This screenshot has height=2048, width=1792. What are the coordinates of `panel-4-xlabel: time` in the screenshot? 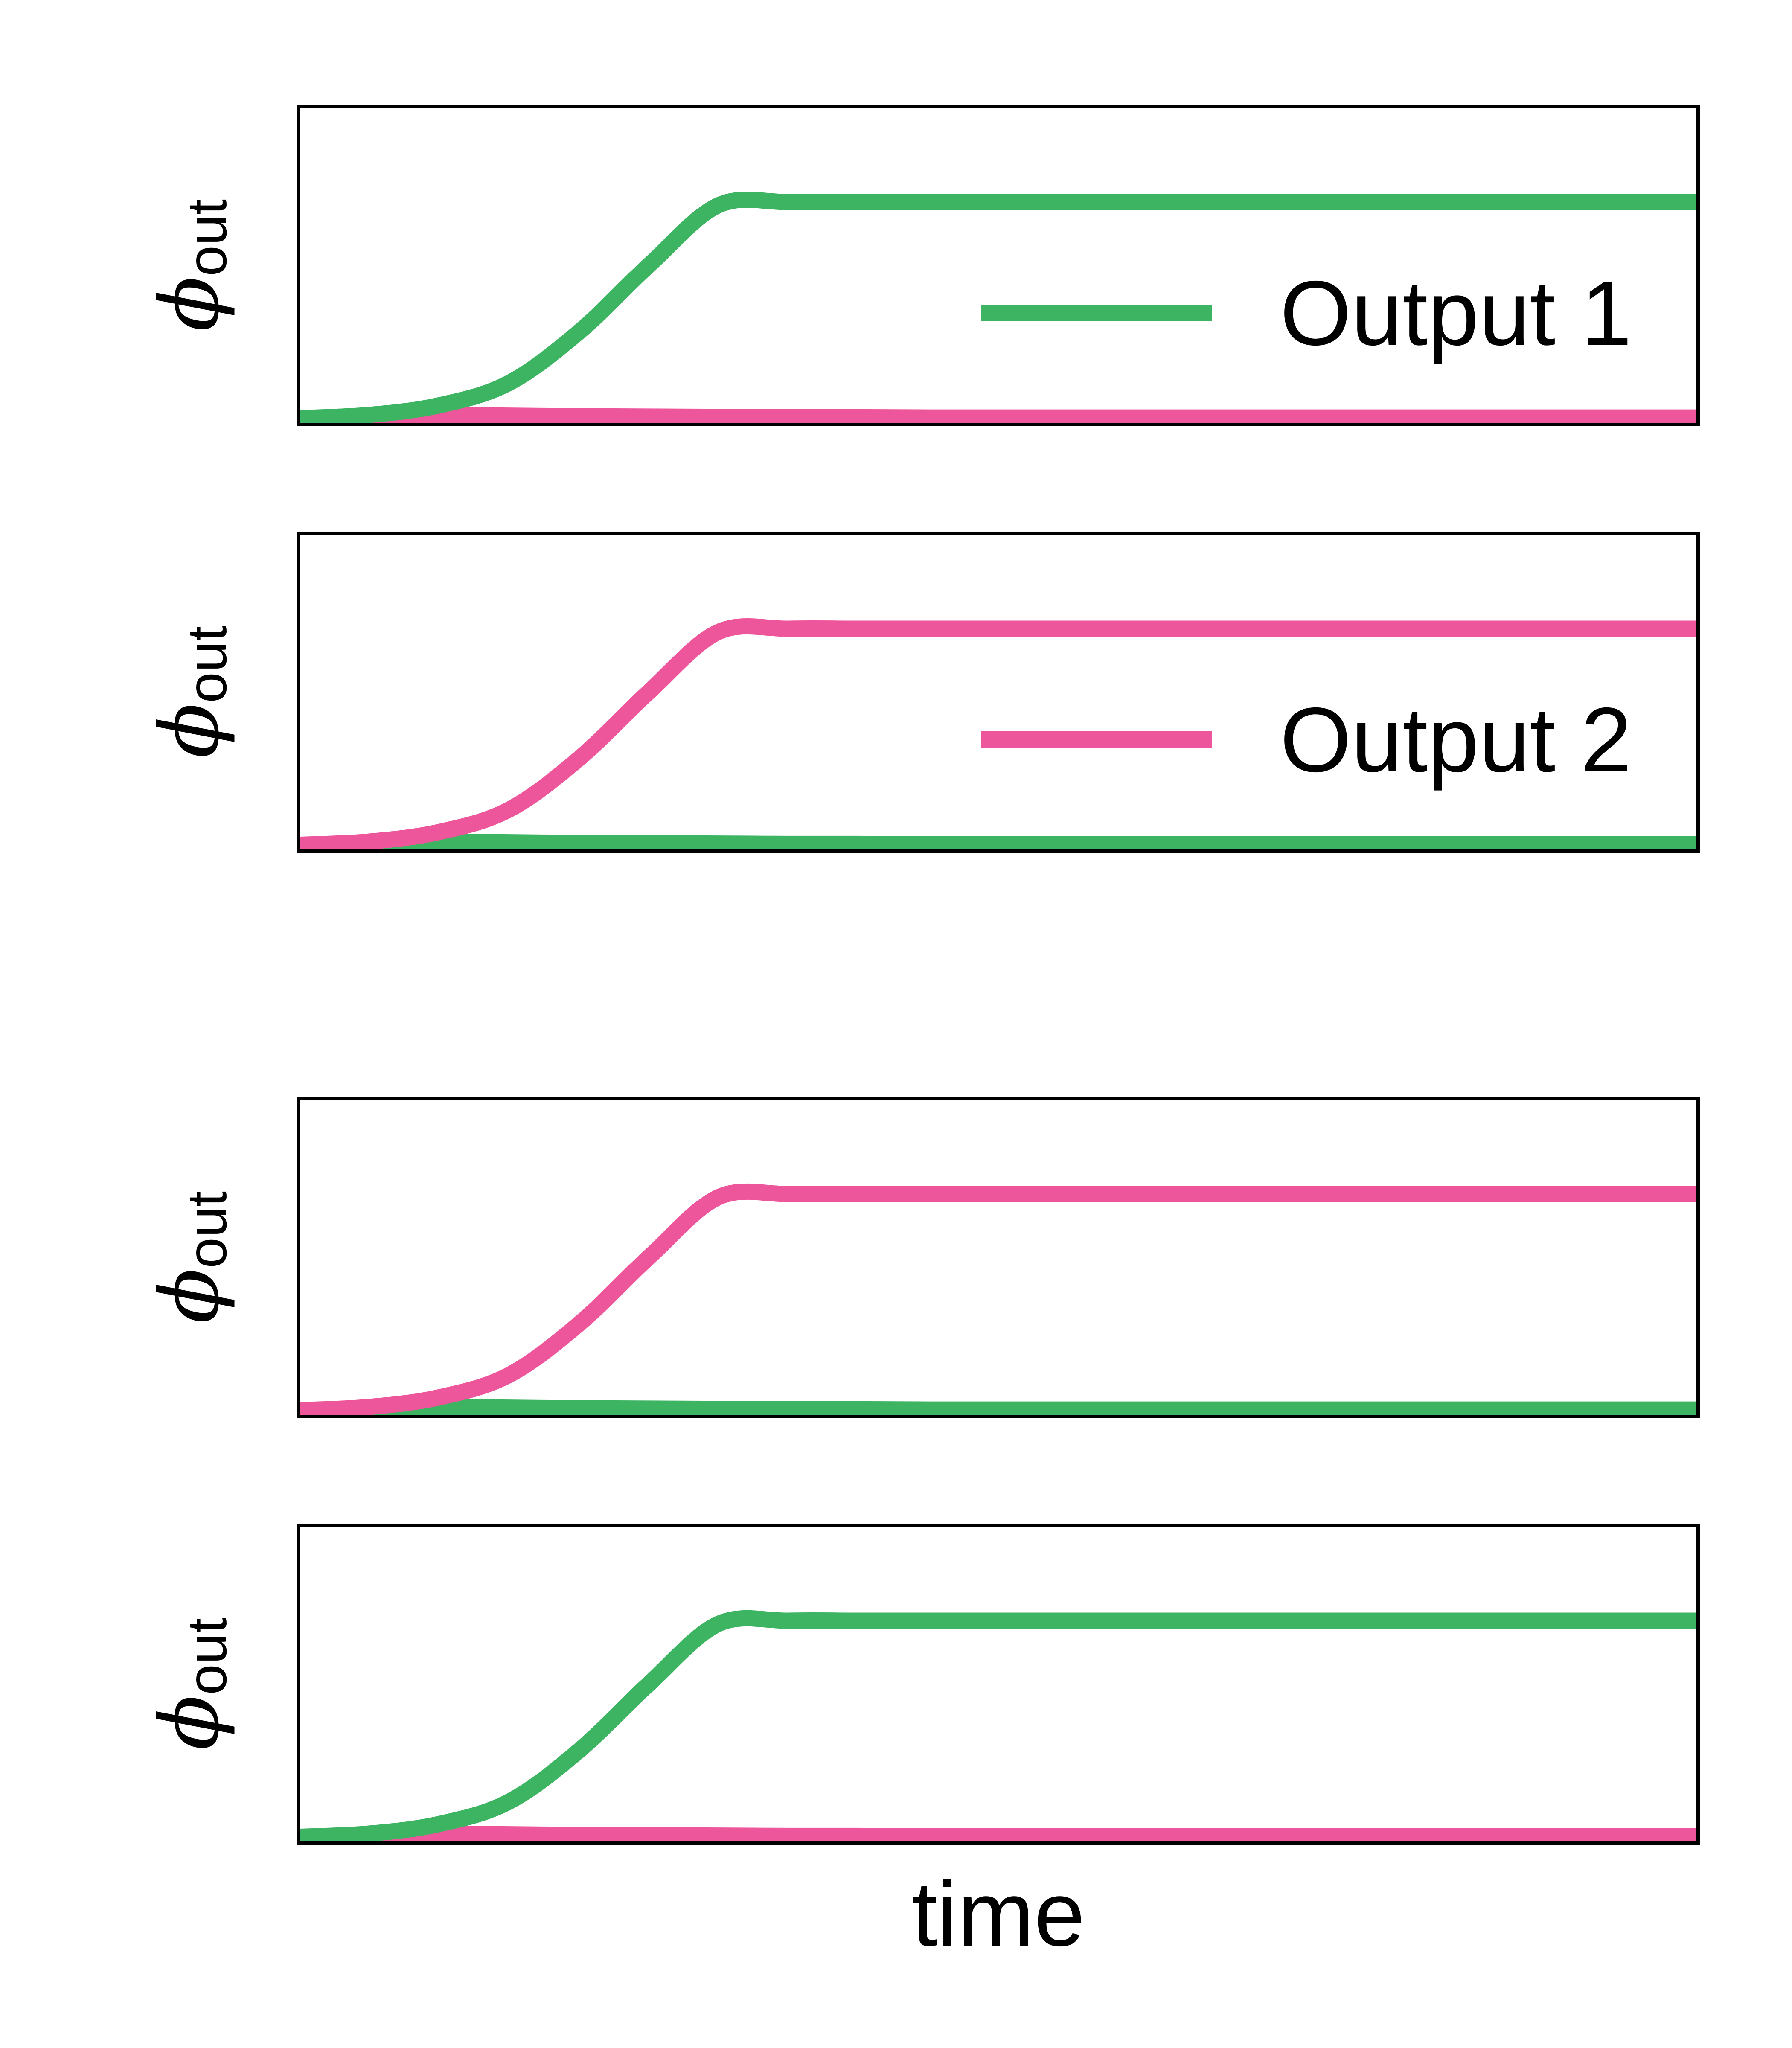 It's located at (999, 1914).